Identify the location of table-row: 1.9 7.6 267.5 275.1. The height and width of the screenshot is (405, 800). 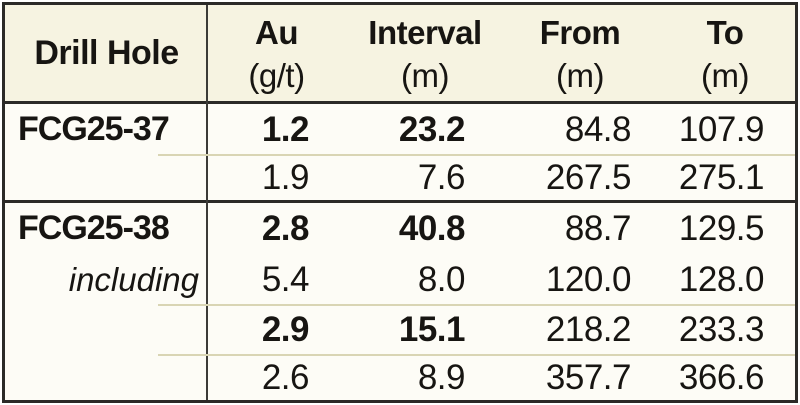
(400, 177).